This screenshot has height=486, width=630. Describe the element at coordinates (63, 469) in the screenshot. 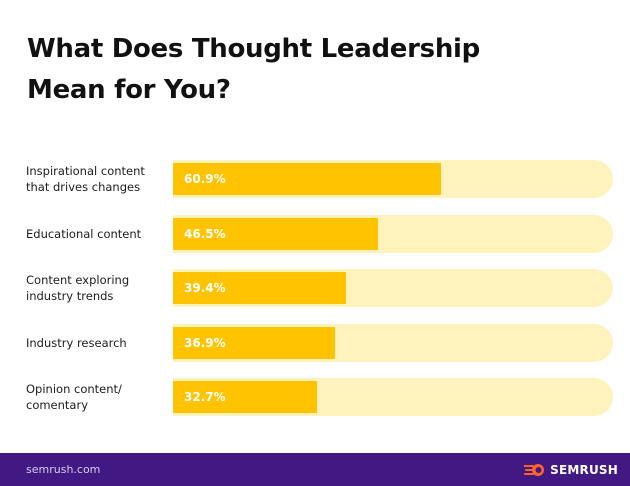

I see `website-link: semrush.com` at that location.